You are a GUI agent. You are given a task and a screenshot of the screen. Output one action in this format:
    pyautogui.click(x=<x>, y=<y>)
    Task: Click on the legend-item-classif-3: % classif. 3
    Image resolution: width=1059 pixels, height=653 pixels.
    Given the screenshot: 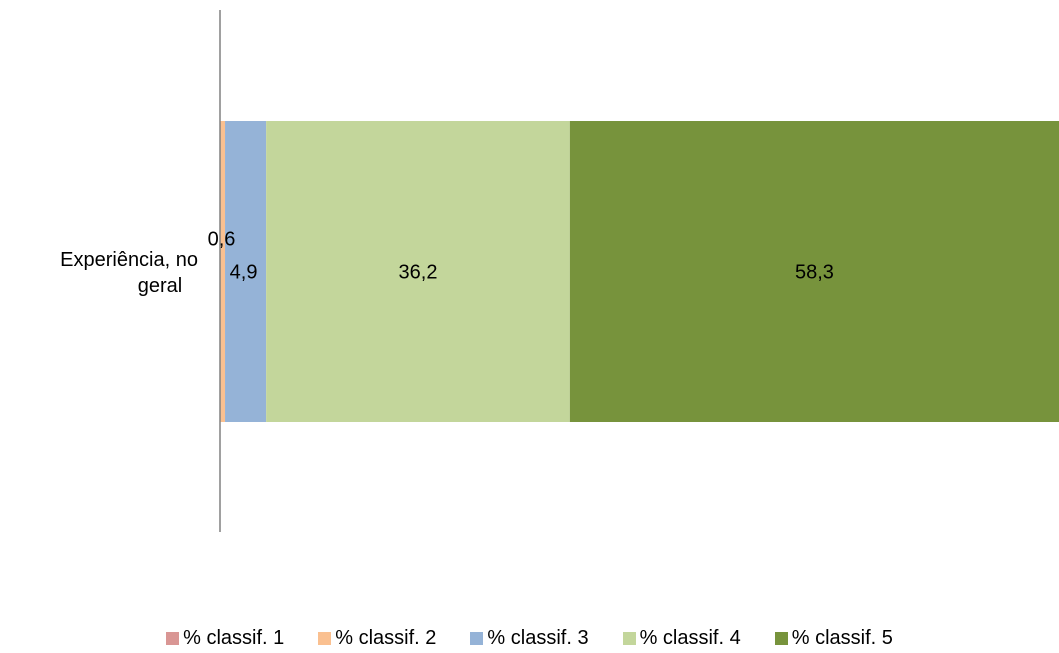 What is the action you would take?
    pyautogui.click(x=529, y=638)
    